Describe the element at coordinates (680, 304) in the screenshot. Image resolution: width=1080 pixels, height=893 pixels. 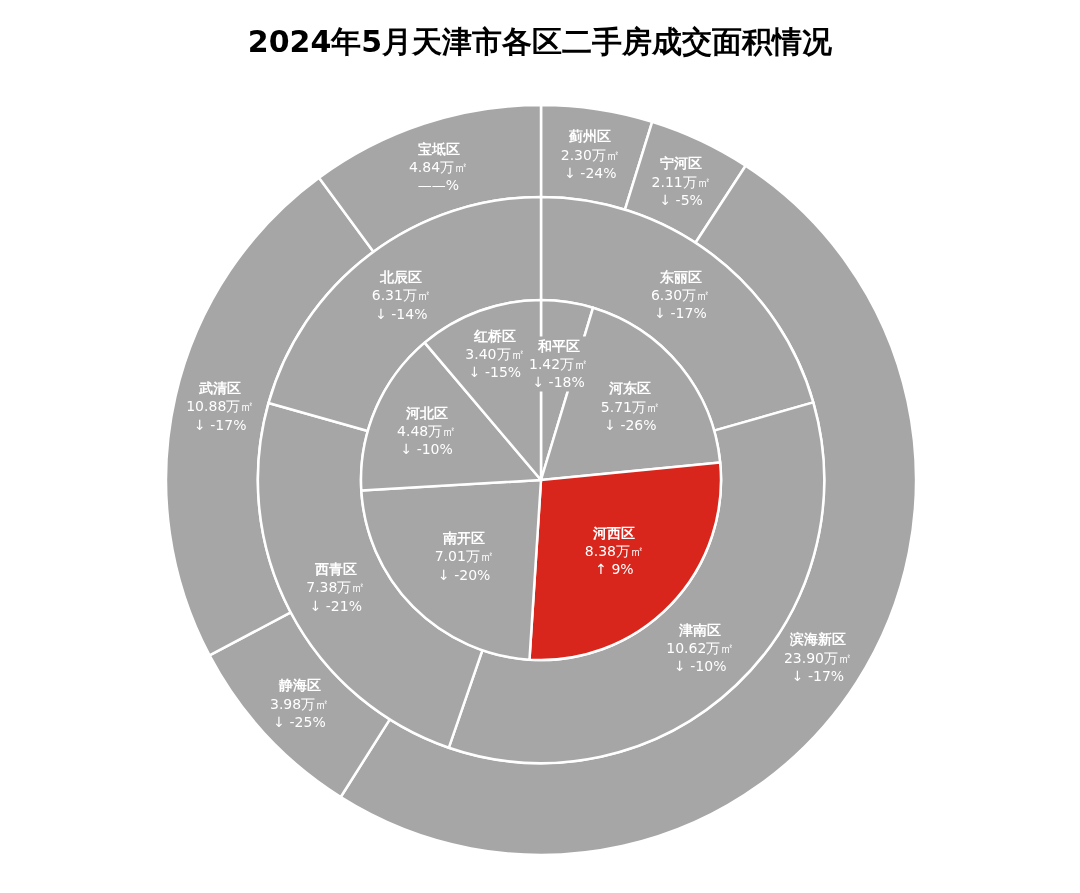
I see `data-label: 6.30万㎡ ↓ -17%` at that location.